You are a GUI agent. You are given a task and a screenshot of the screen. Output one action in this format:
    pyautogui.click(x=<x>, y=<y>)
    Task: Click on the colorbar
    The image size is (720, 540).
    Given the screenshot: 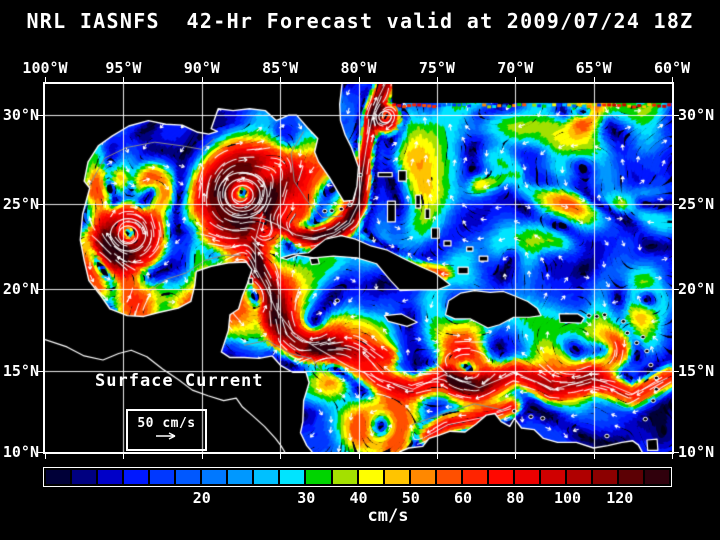 What is the action you would take?
    pyautogui.click(x=357, y=477)
    